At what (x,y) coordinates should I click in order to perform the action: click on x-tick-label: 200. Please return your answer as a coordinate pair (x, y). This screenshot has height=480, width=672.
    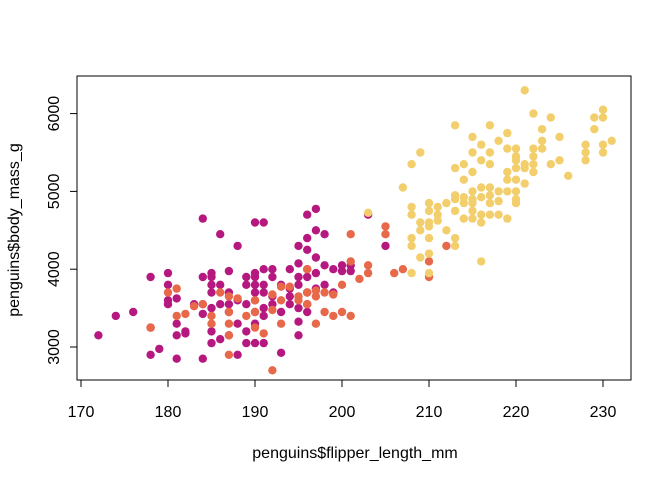
    Looking at the image, I should click on (342, 412).